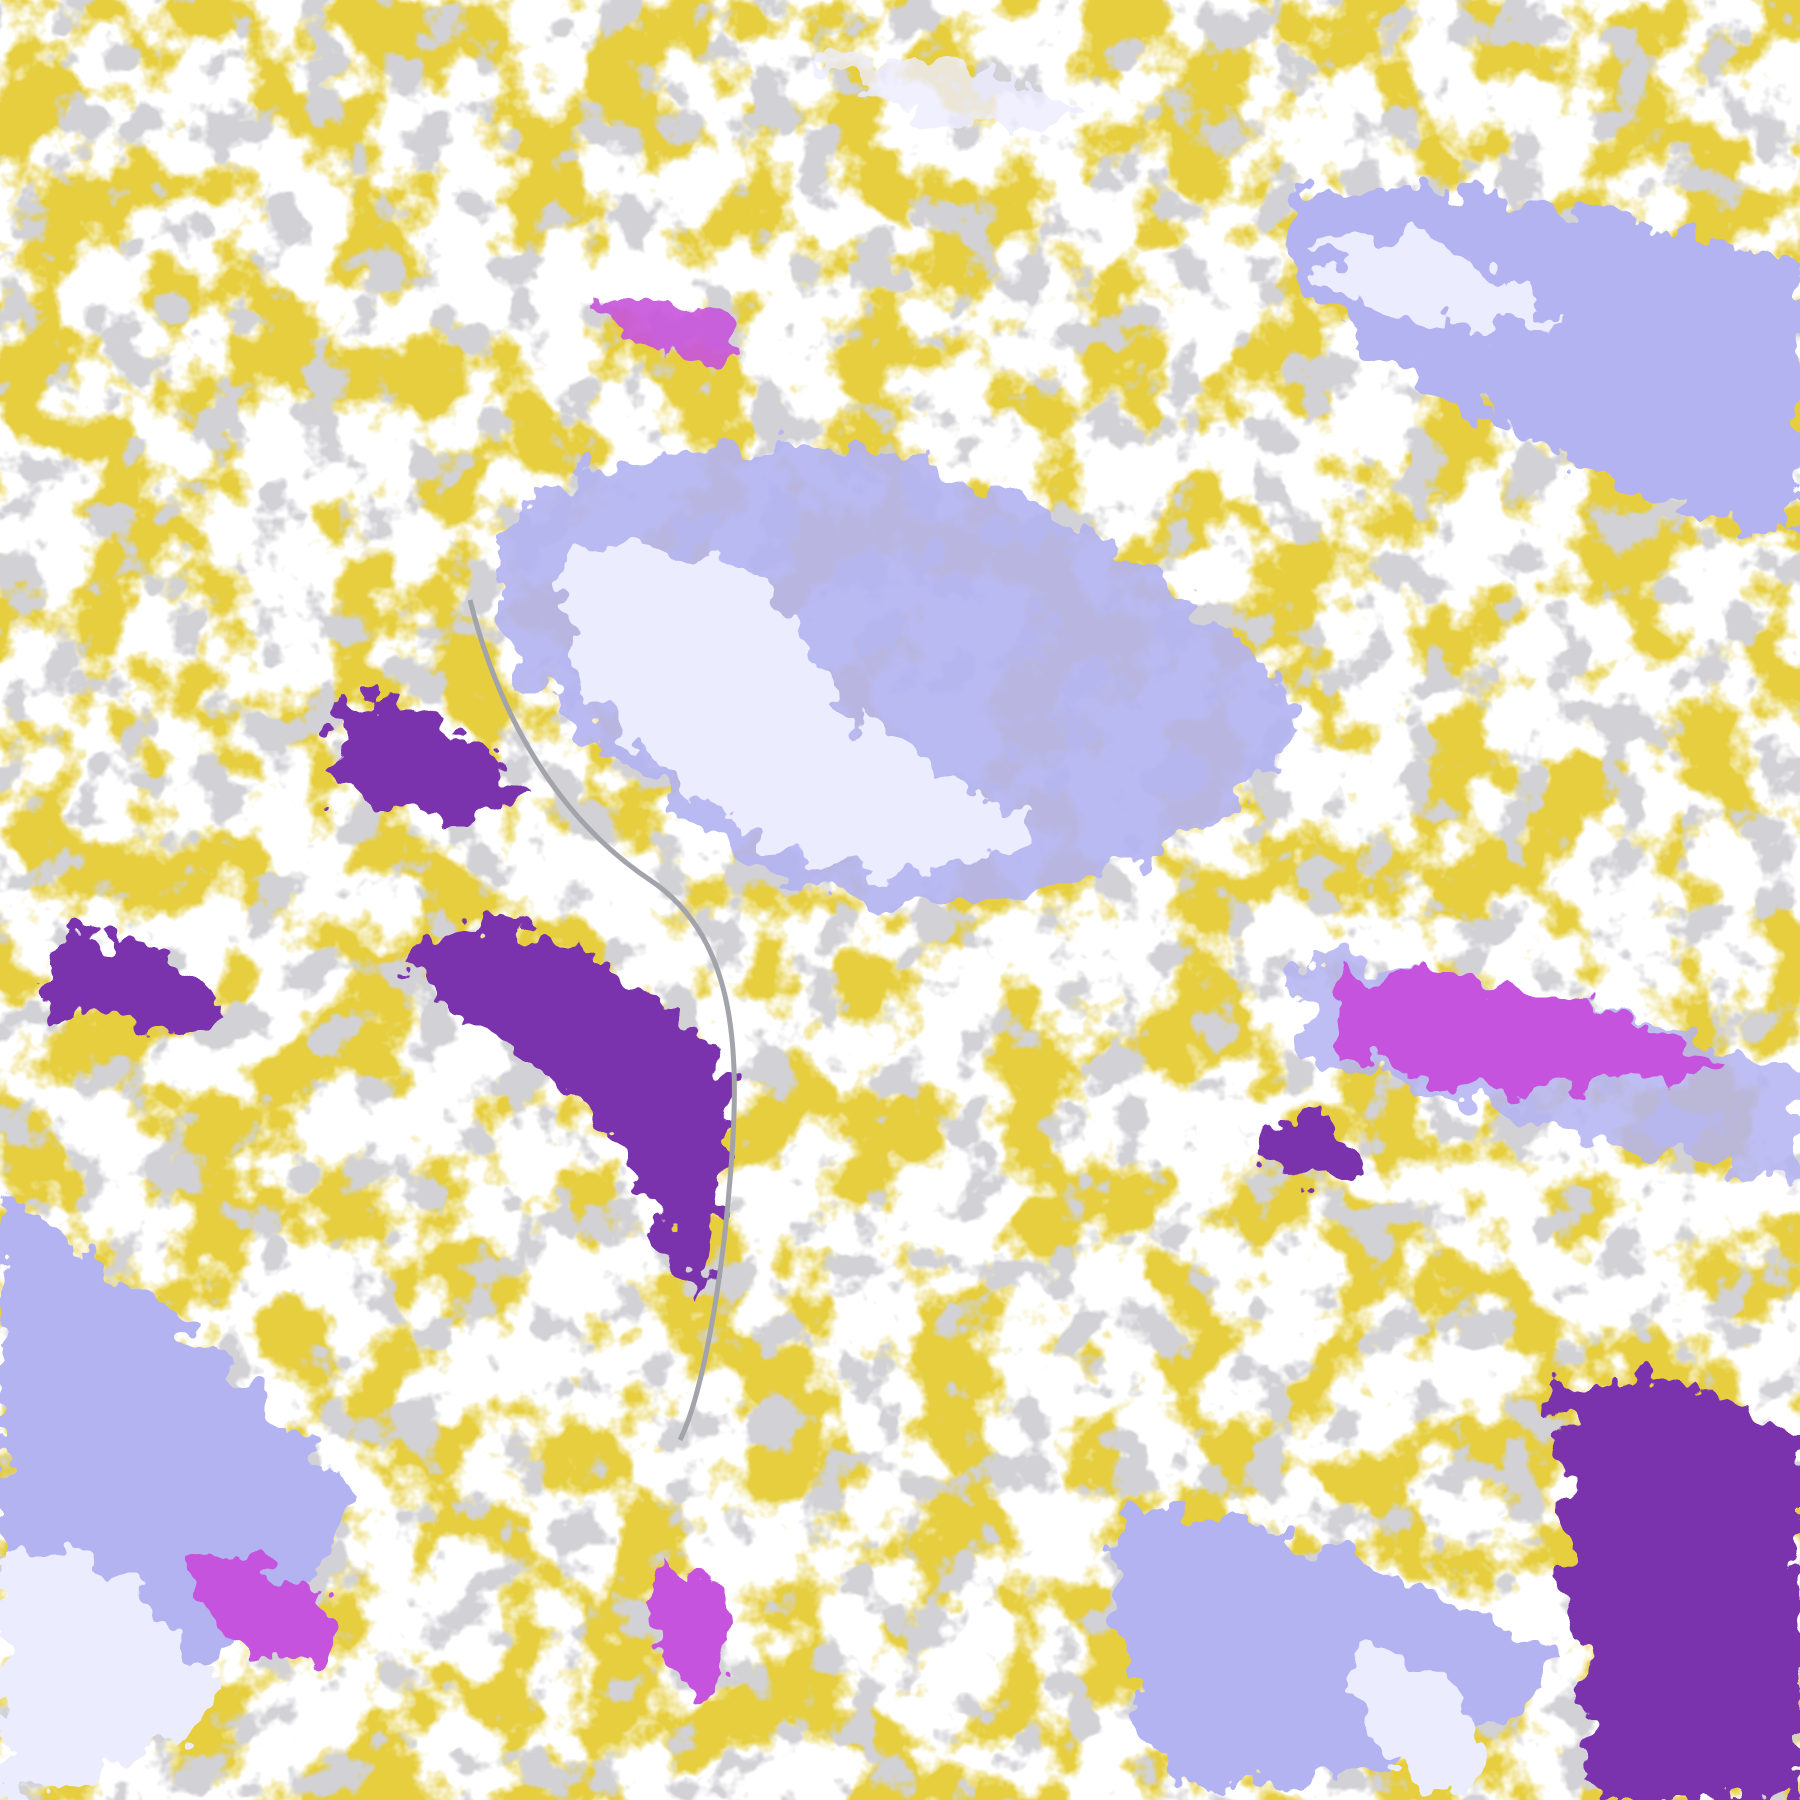  Describe the element at coordinates (1680, 1587) in the screenshot. I see `purple-region-southeast` at that location.